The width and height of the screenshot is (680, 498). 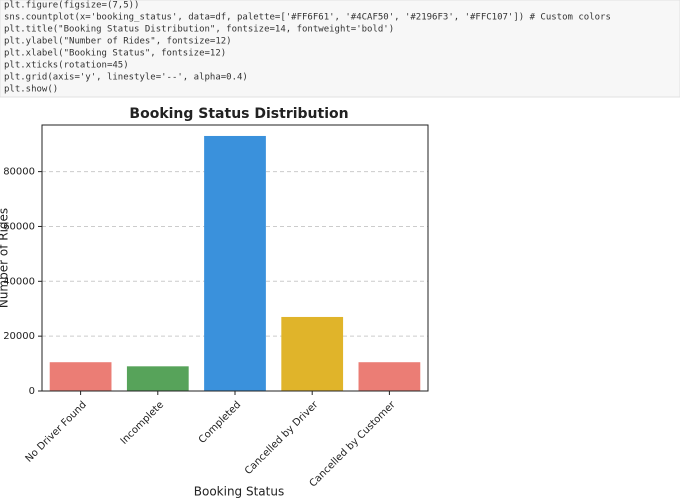 What do you see at coordinates (142, 422) in the screenshot?
I see `x-tick-label: Incomplete` at bounding box center [142, 422].